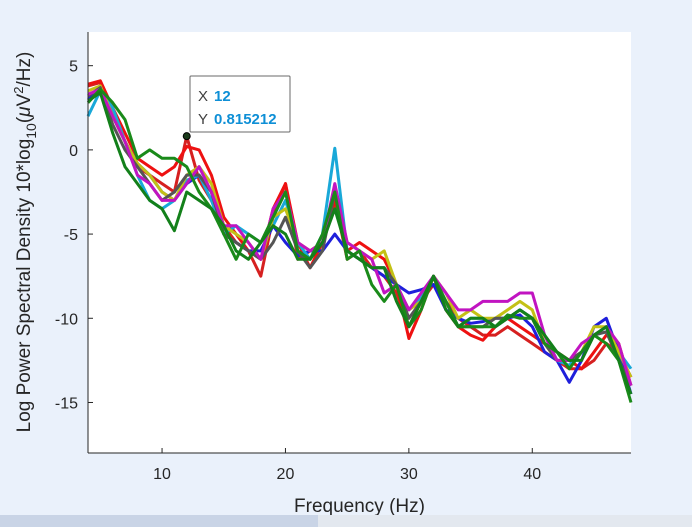 This screenshot has width=692, height=527. What do you see at coordinates (31, 131) in the screenshot?
I see `y-axis-label-sub: 10` at bounding box center [31, 131].